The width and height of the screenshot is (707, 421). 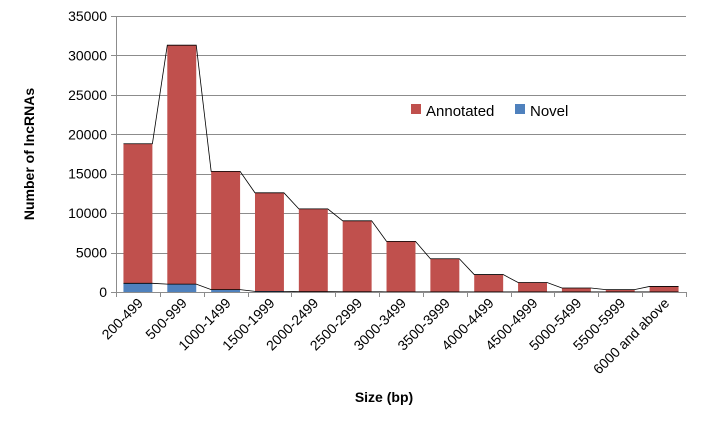 I want to click on legend: Annotated Novel, so click(x=489, y=111).